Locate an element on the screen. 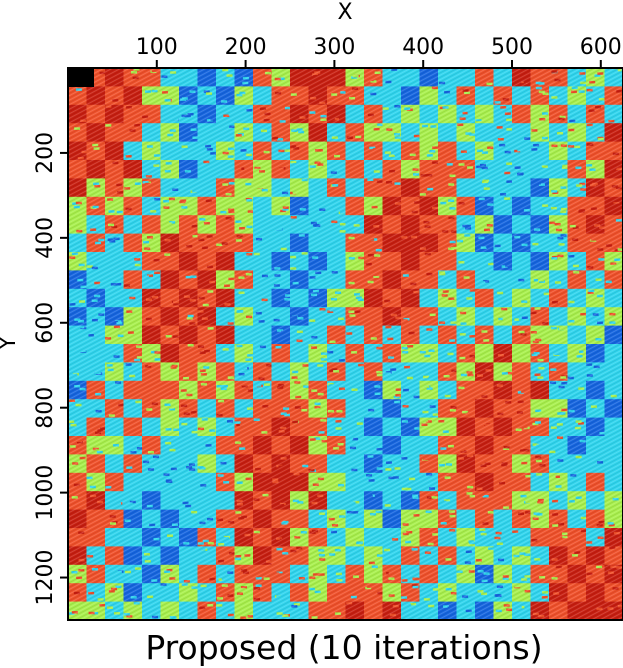  y-axis-label: Y is located at coordinates (10, 343).